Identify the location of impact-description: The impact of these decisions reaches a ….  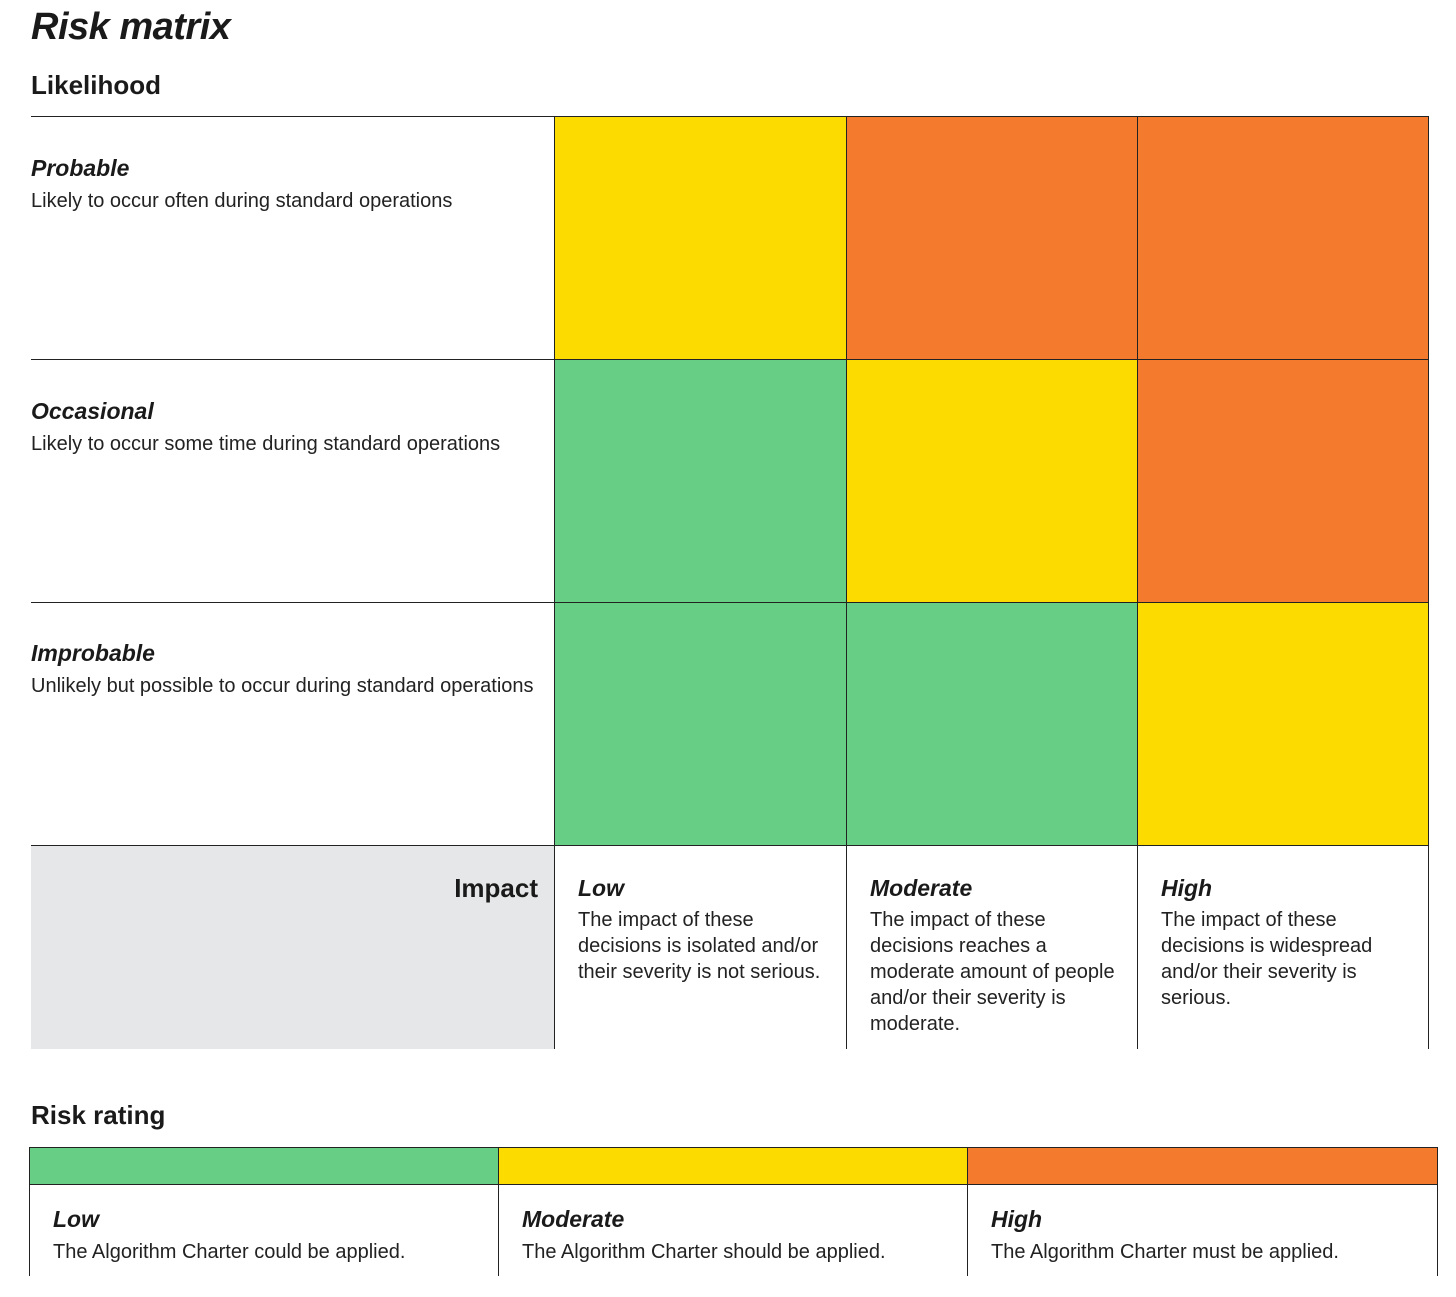
(992, 972).